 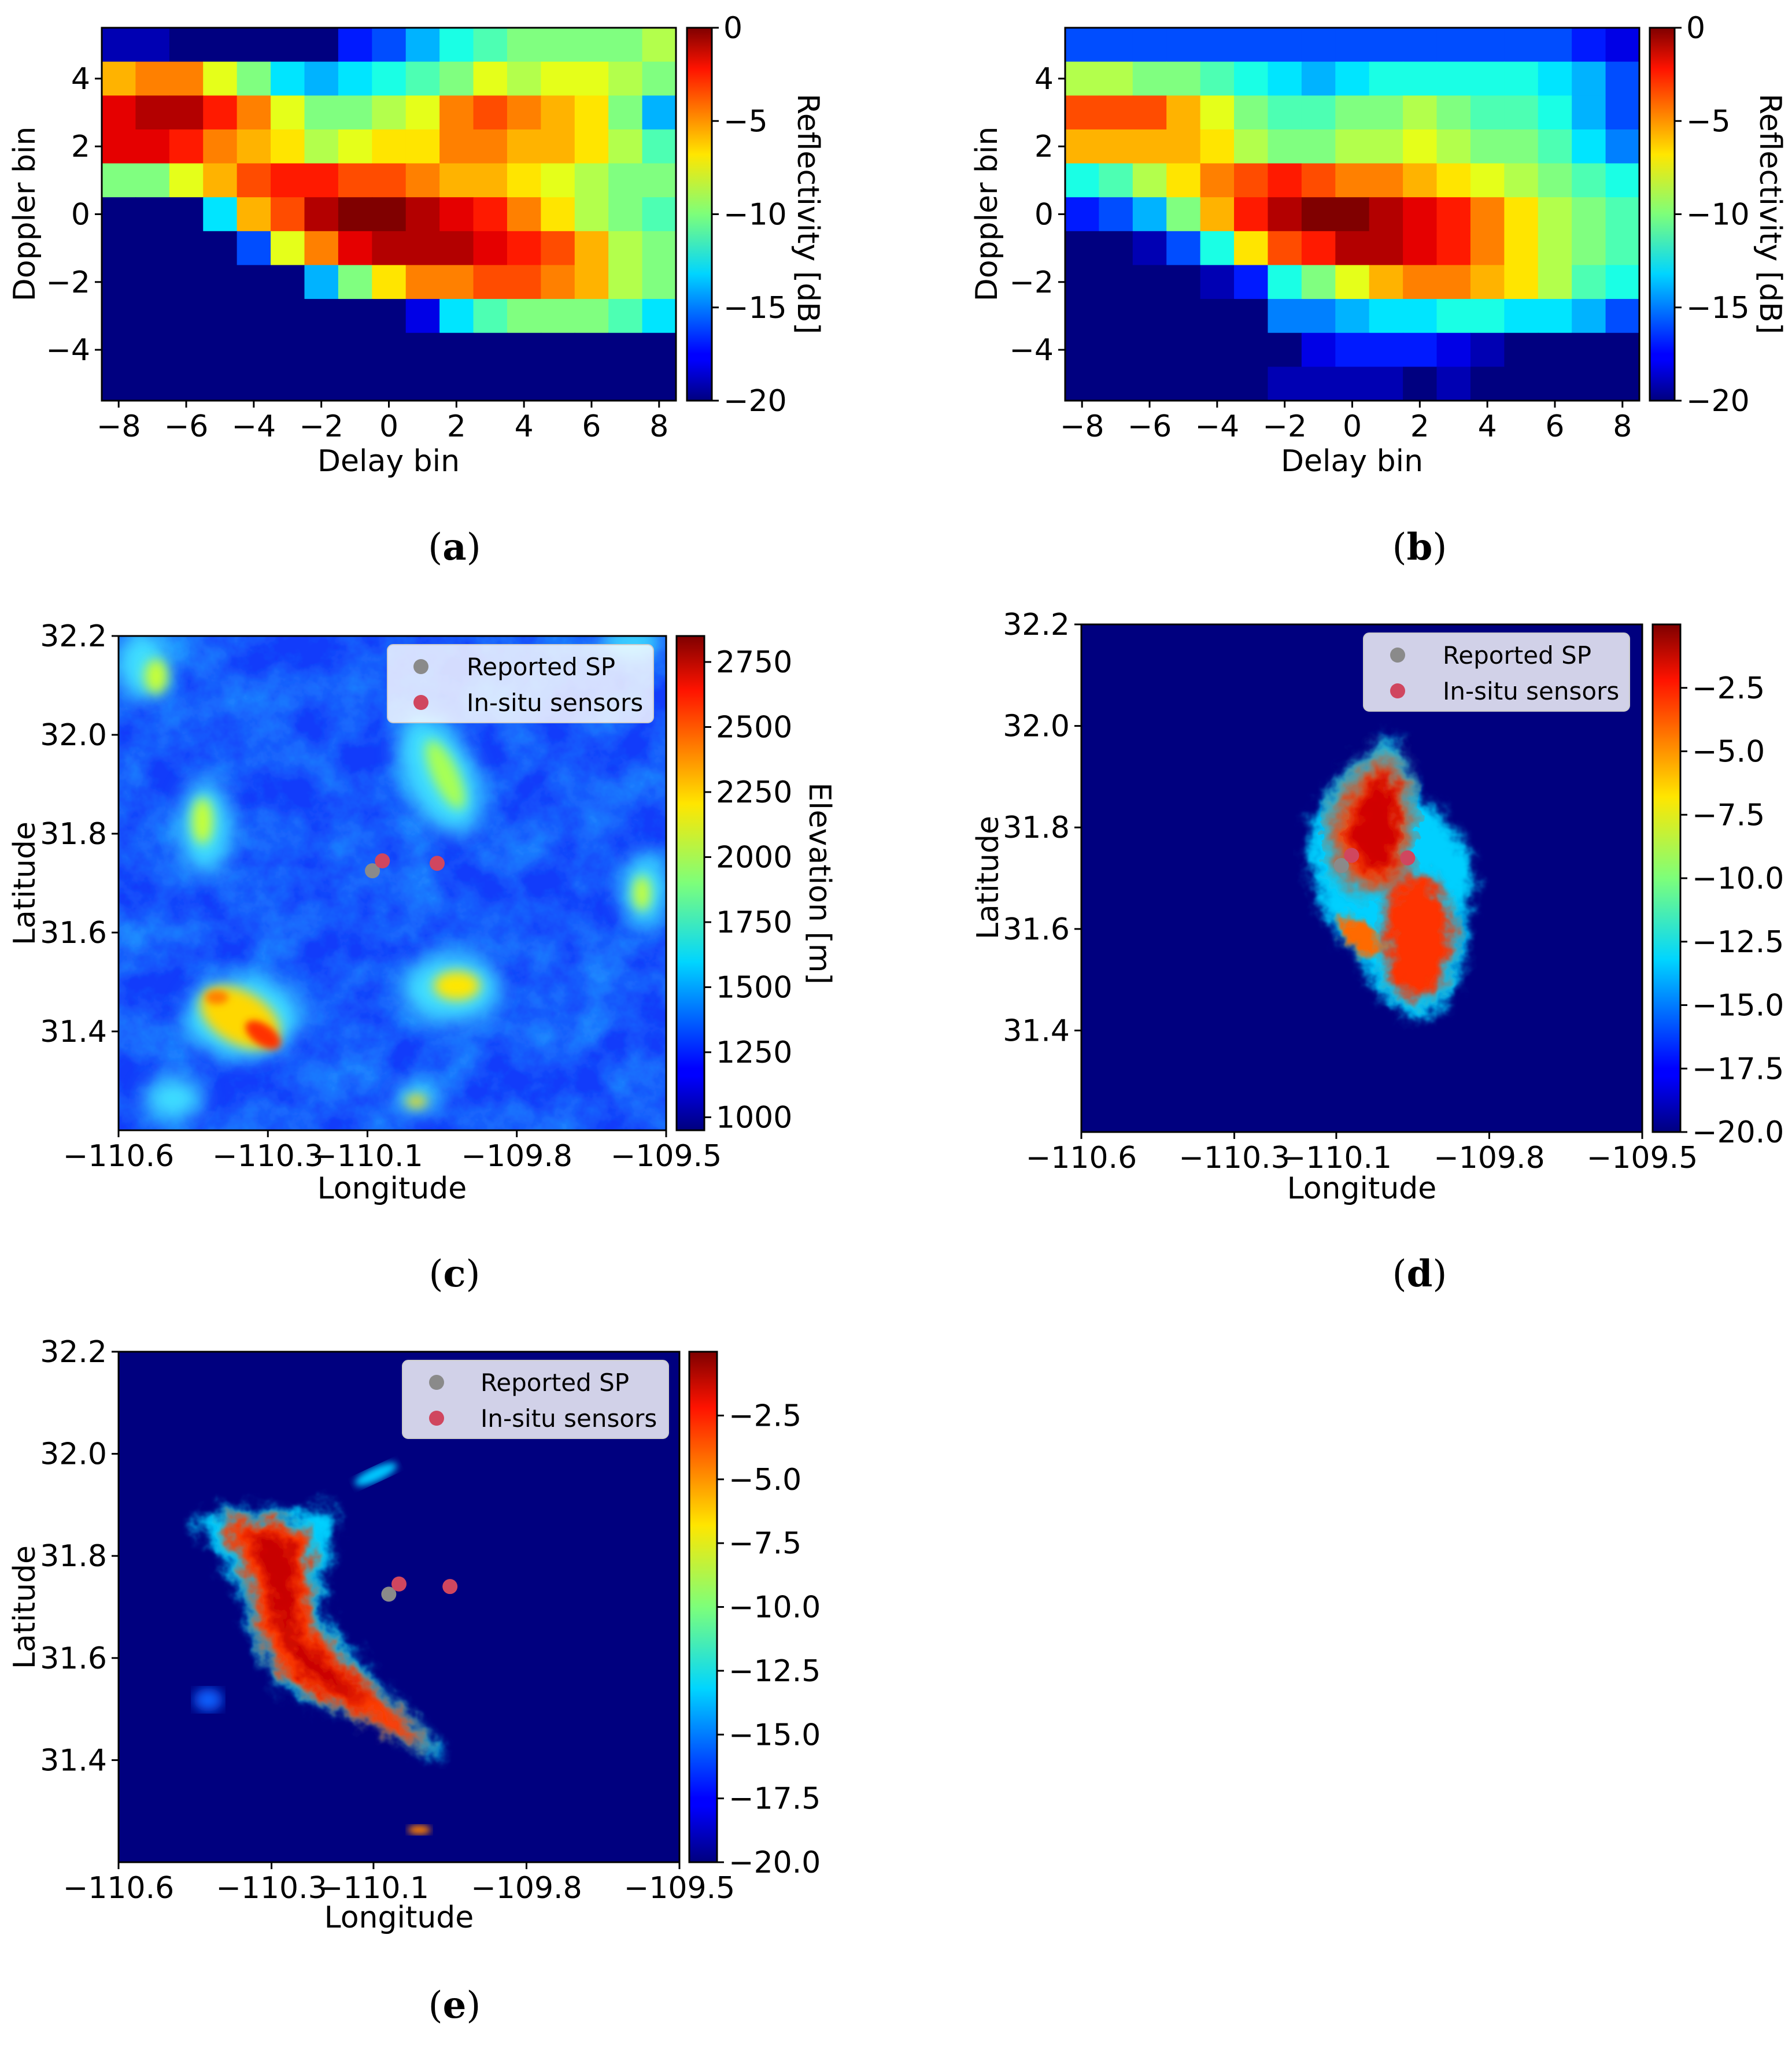 I want to click on panel-a-colorbar, so click(x=699, y=214).